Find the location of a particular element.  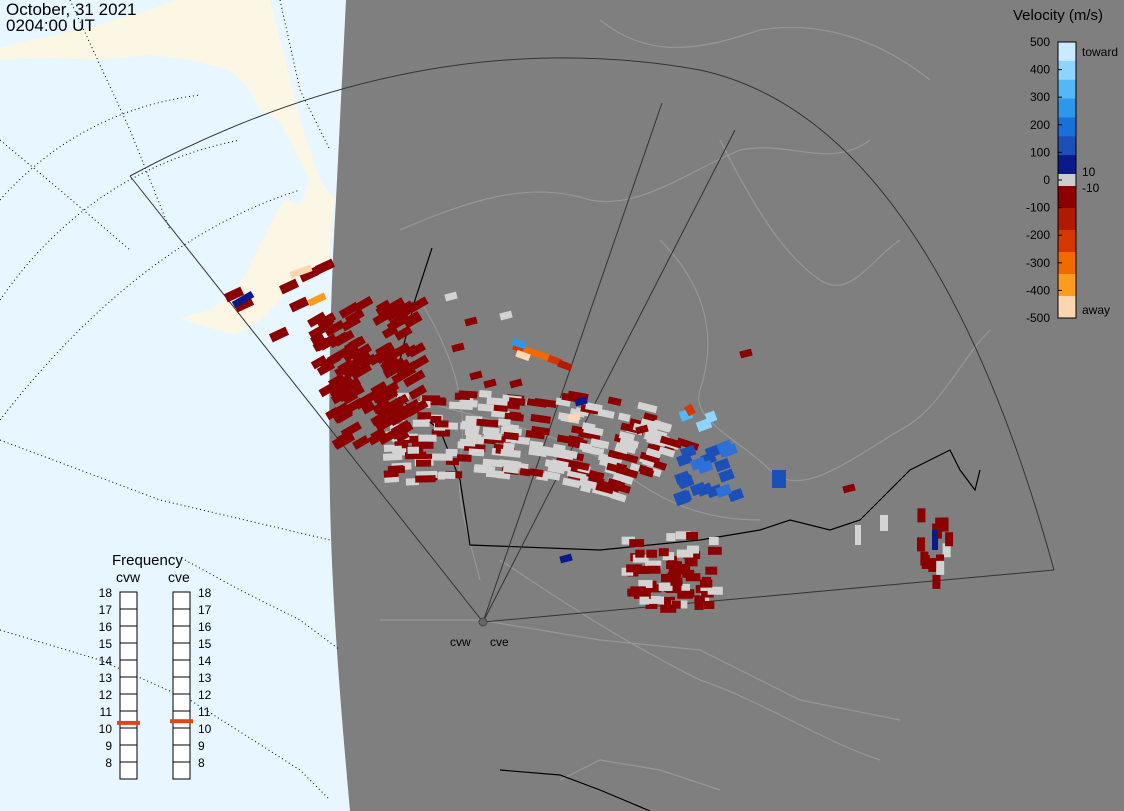

frequency-level-label: 18 is located at coordinates (205, 593).